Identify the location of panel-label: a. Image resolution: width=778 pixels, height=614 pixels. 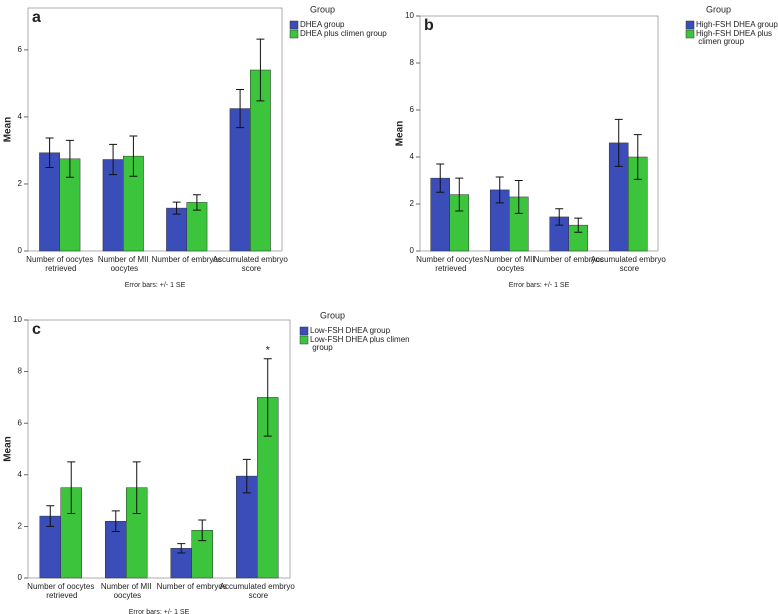
(36, 17).